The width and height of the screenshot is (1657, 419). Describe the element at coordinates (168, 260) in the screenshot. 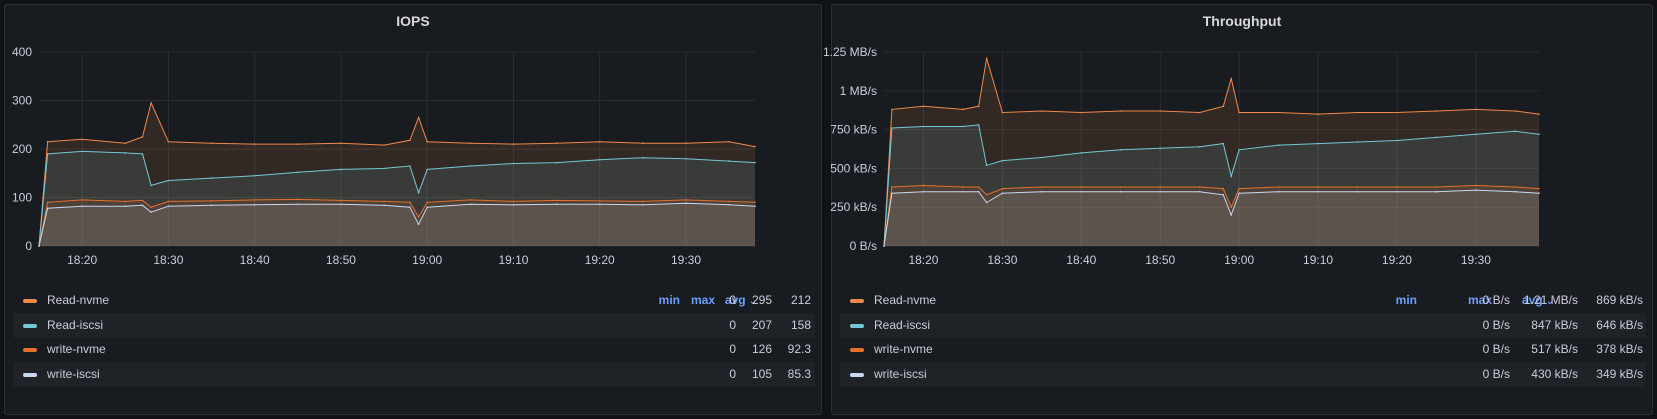

I see `x-tick-label: 18:30` at that location.